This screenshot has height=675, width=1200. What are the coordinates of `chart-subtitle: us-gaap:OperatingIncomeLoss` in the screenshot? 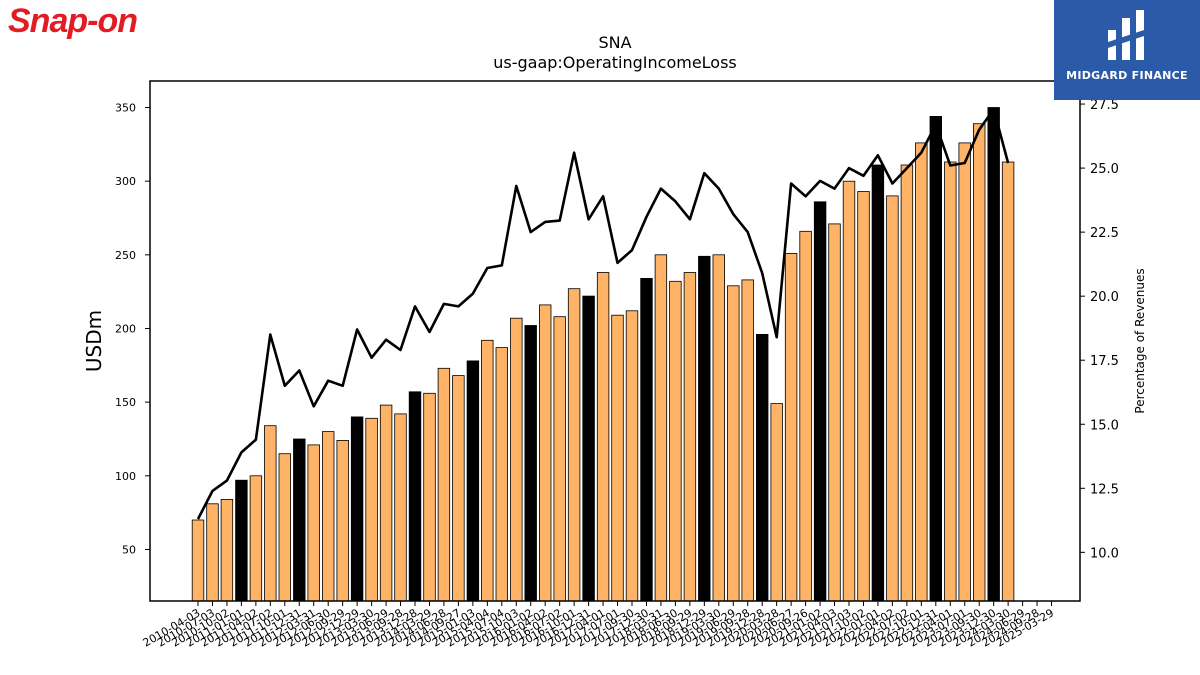 It's located at (615, 62).